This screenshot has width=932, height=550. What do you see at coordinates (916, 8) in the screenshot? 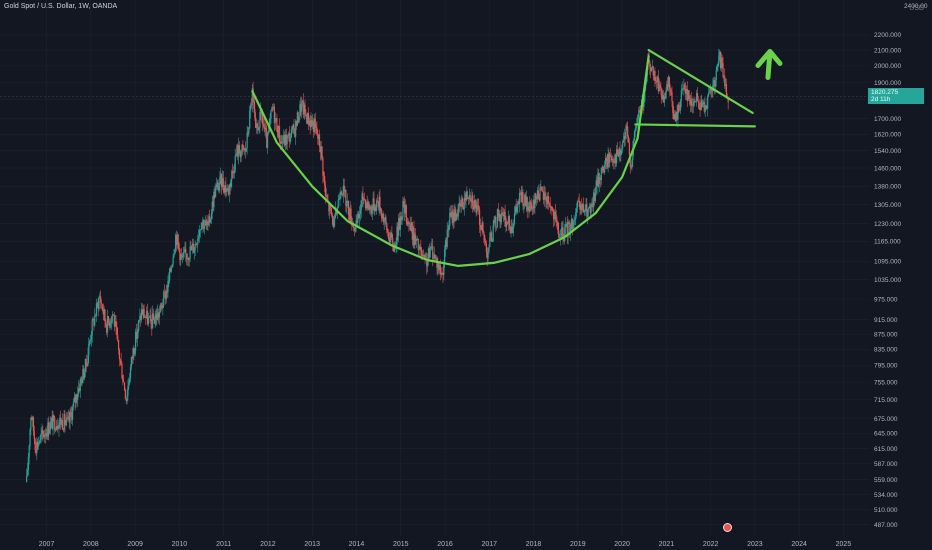
I see `currency-label: USD` at bounding box center [916, 8].